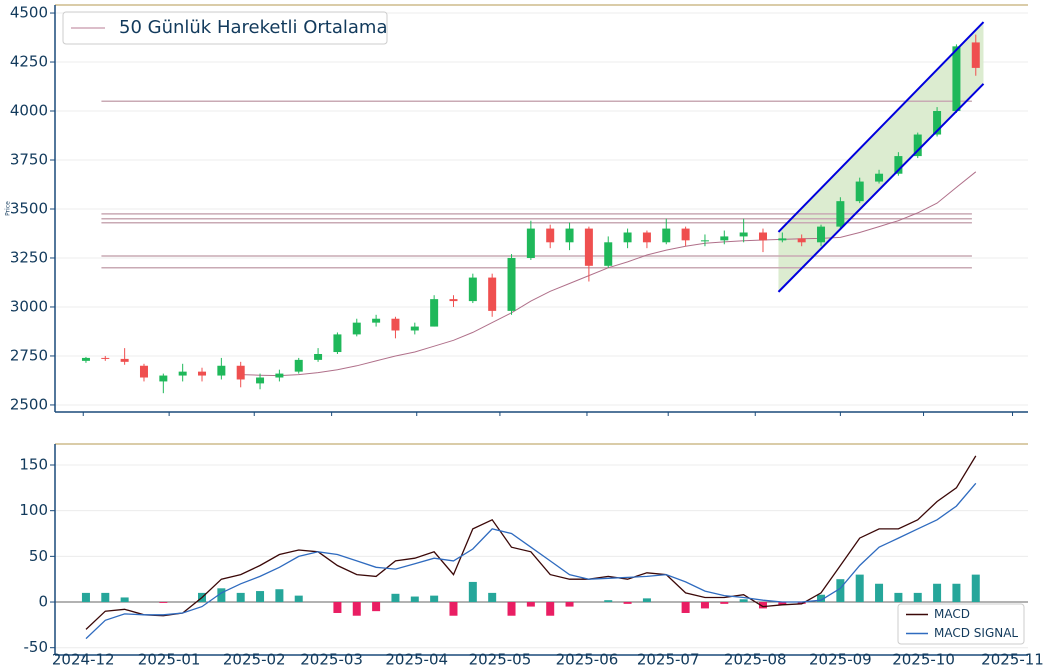 Image resolution: width=1050 pixels, height=671 pixels. I want to click on x-tick-label: 2025-09, so click(840, 660).